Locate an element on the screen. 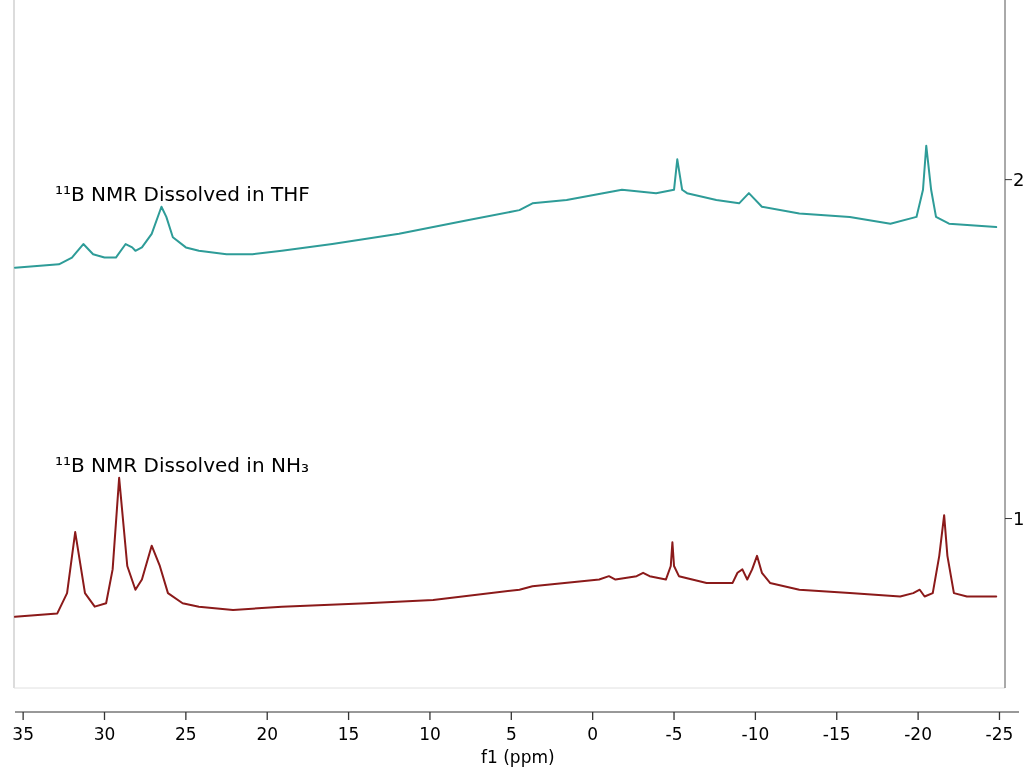  x-tick-label: 25 is located at coordinates (186, 734).